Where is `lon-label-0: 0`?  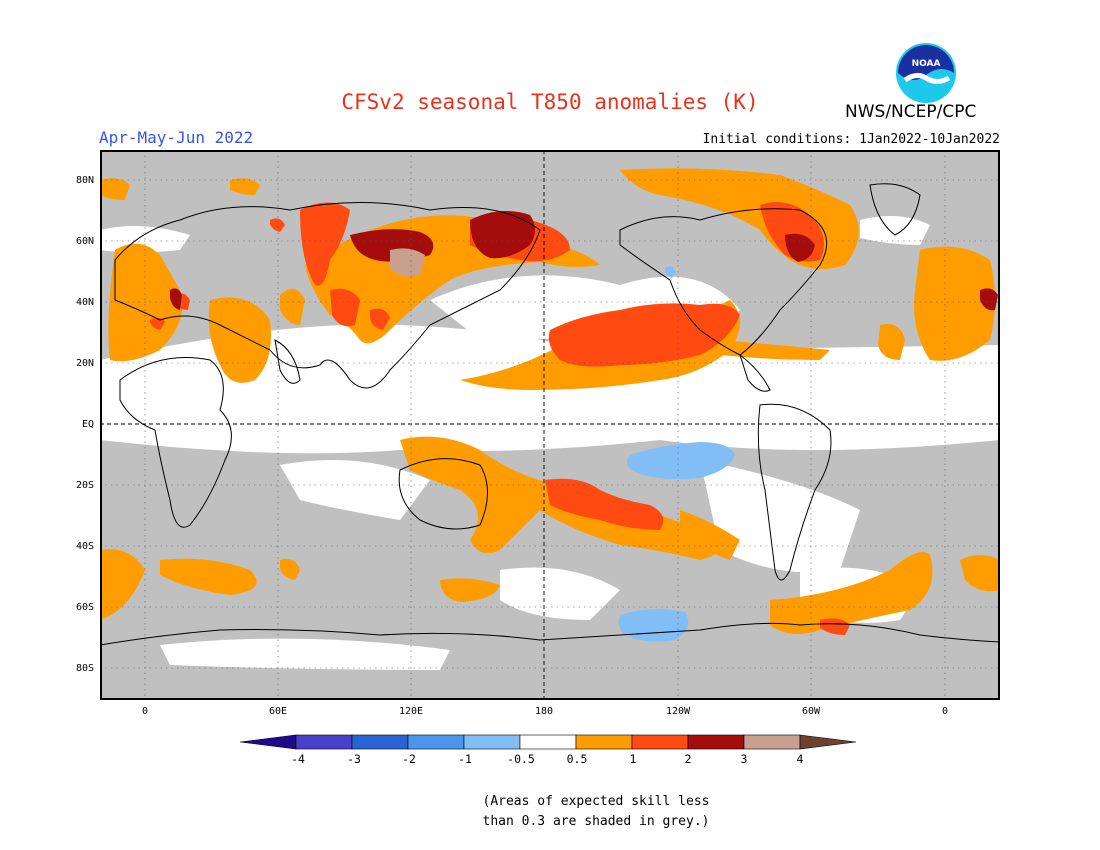 lon-label-0: 0 is located at coordinates (145, 711).